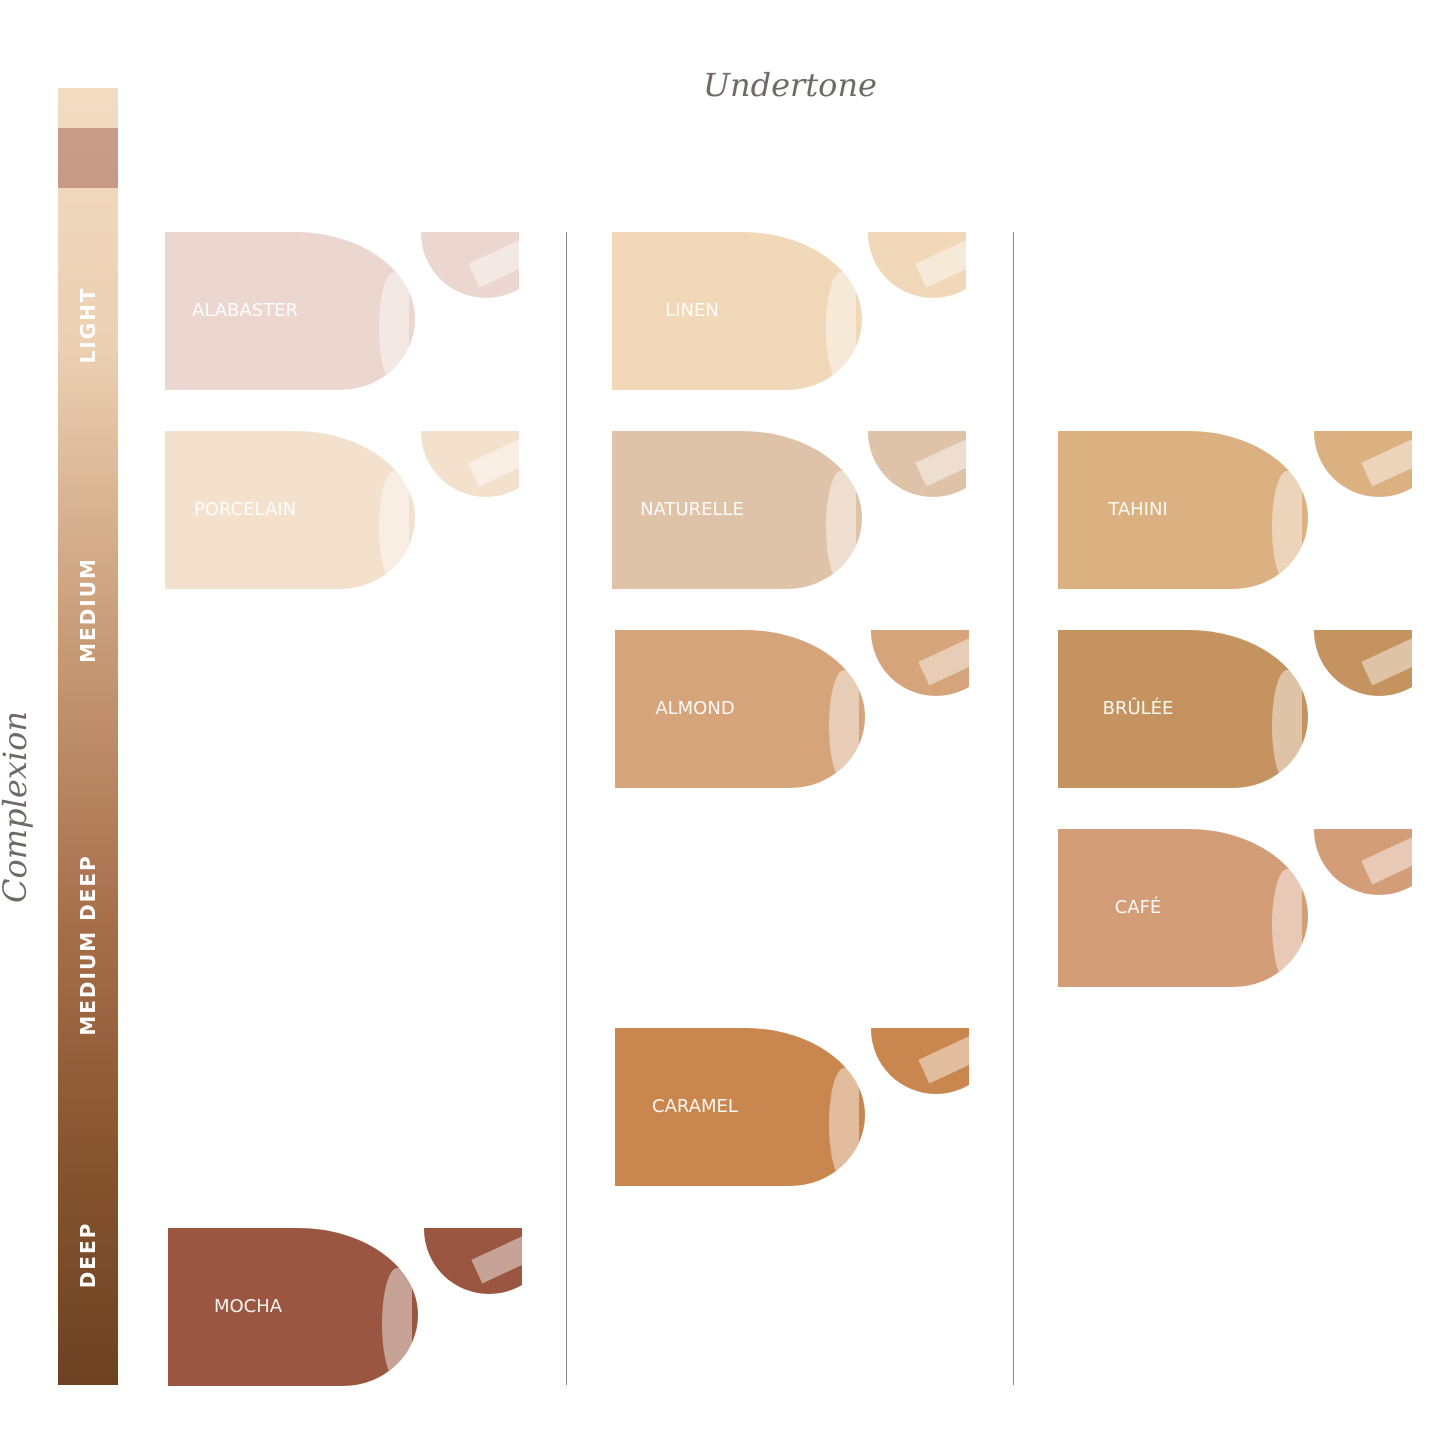 The image size is (1445, 1439). I want to click on complexion-label: MEDIUM DEEP, so click(88, 945).